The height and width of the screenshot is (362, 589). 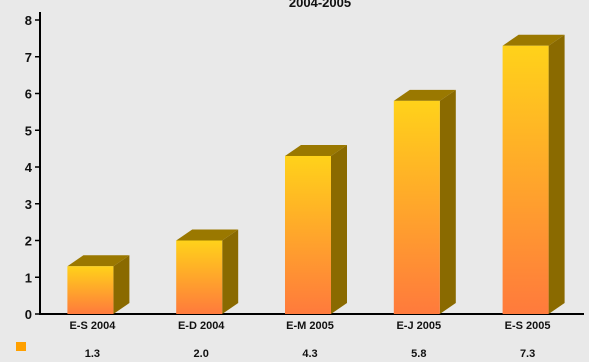 I want to click on y-tick-label: 8, so click(x=28, y=20).